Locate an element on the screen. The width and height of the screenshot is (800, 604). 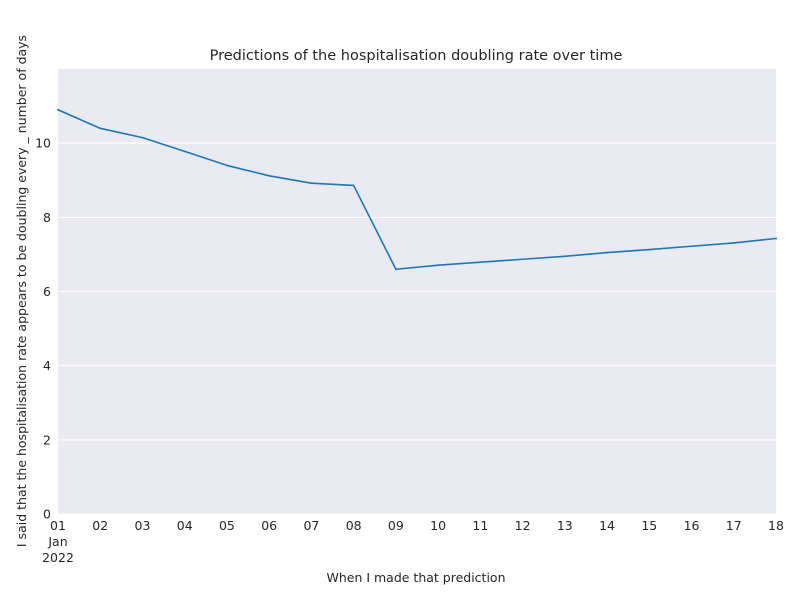
y-axis-ticks: 0 2 4 6 8 10 is located at coordinates (43, 329).